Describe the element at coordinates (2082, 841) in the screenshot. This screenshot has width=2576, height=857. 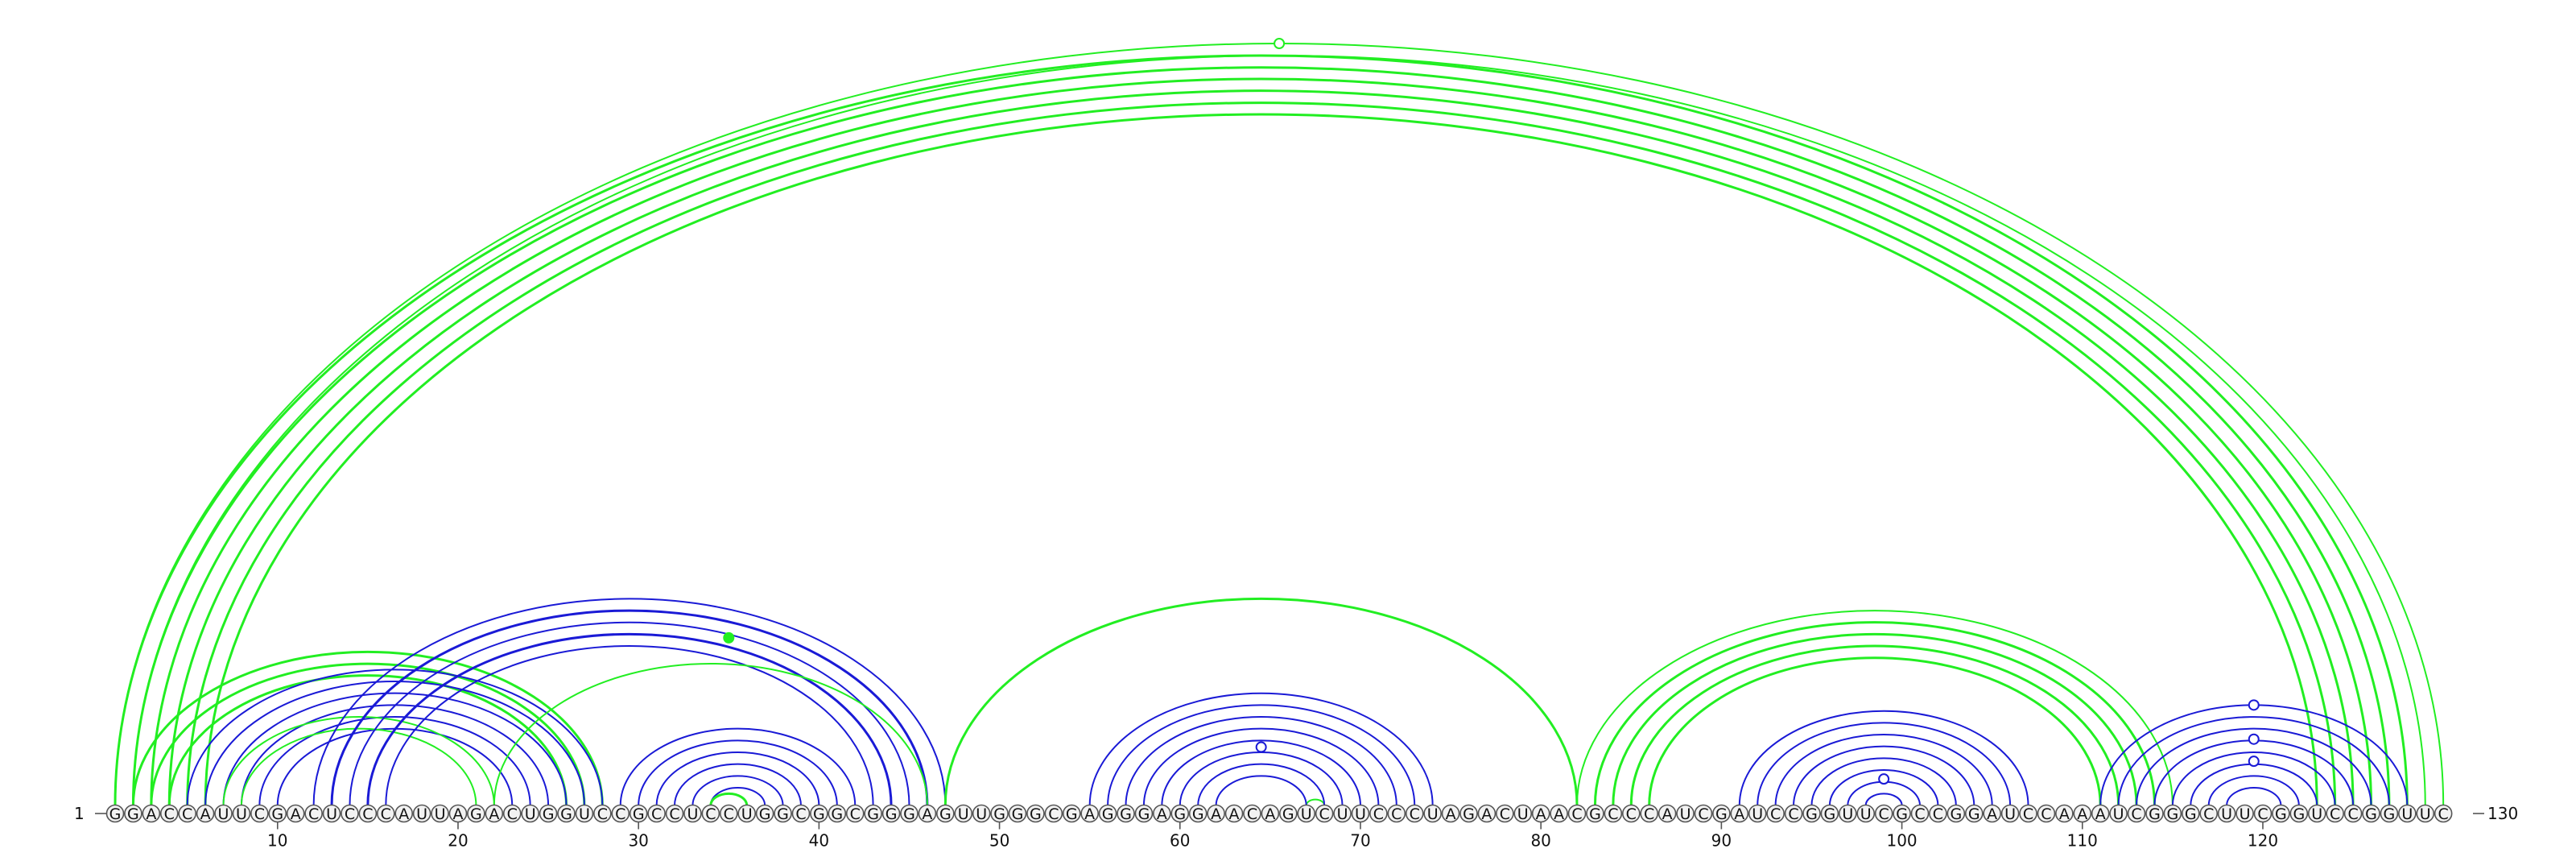
I see `tick-label: 110` at that location.